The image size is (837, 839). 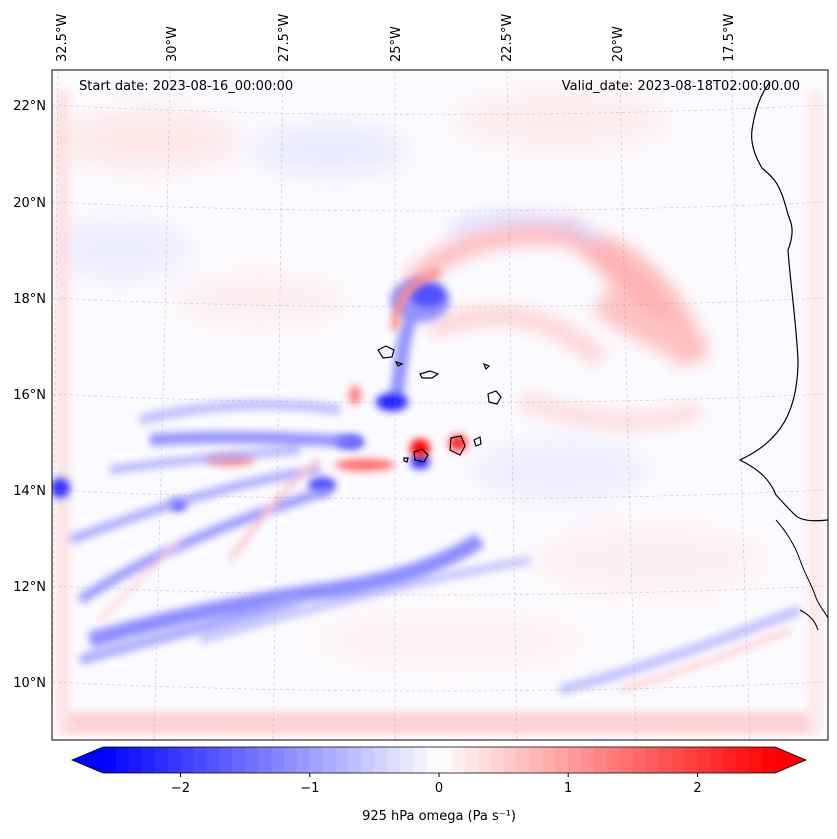 What do you see at coordinates (396, 44) in the screenshot?
I see `lon-label: 25°W` at bounding box center [396, 44].